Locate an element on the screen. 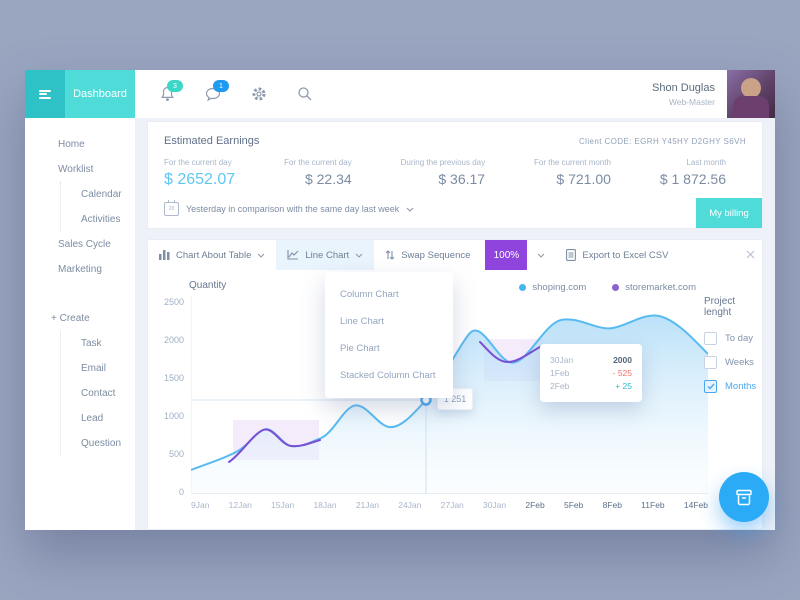 The image size is (800, 600). export-csv-button: Export to Excel CSV is located at coordinates (617, 255).